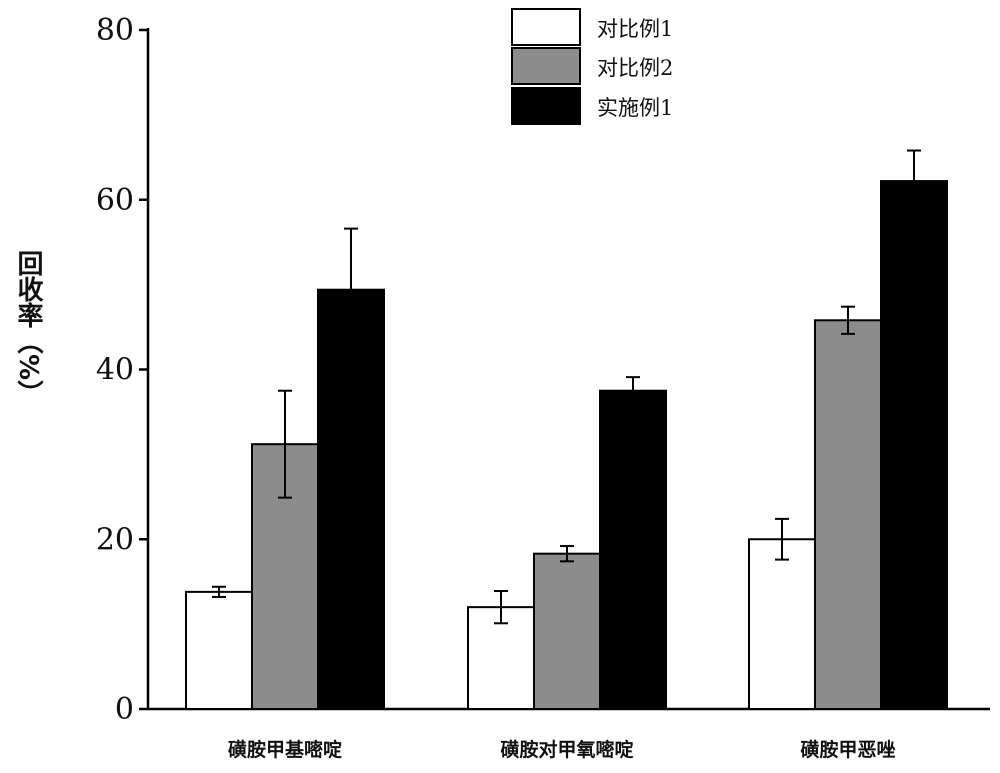 This screenshot has height=773, width=1000. I want to click on legend-label: 对比例2, so click(635, 68).